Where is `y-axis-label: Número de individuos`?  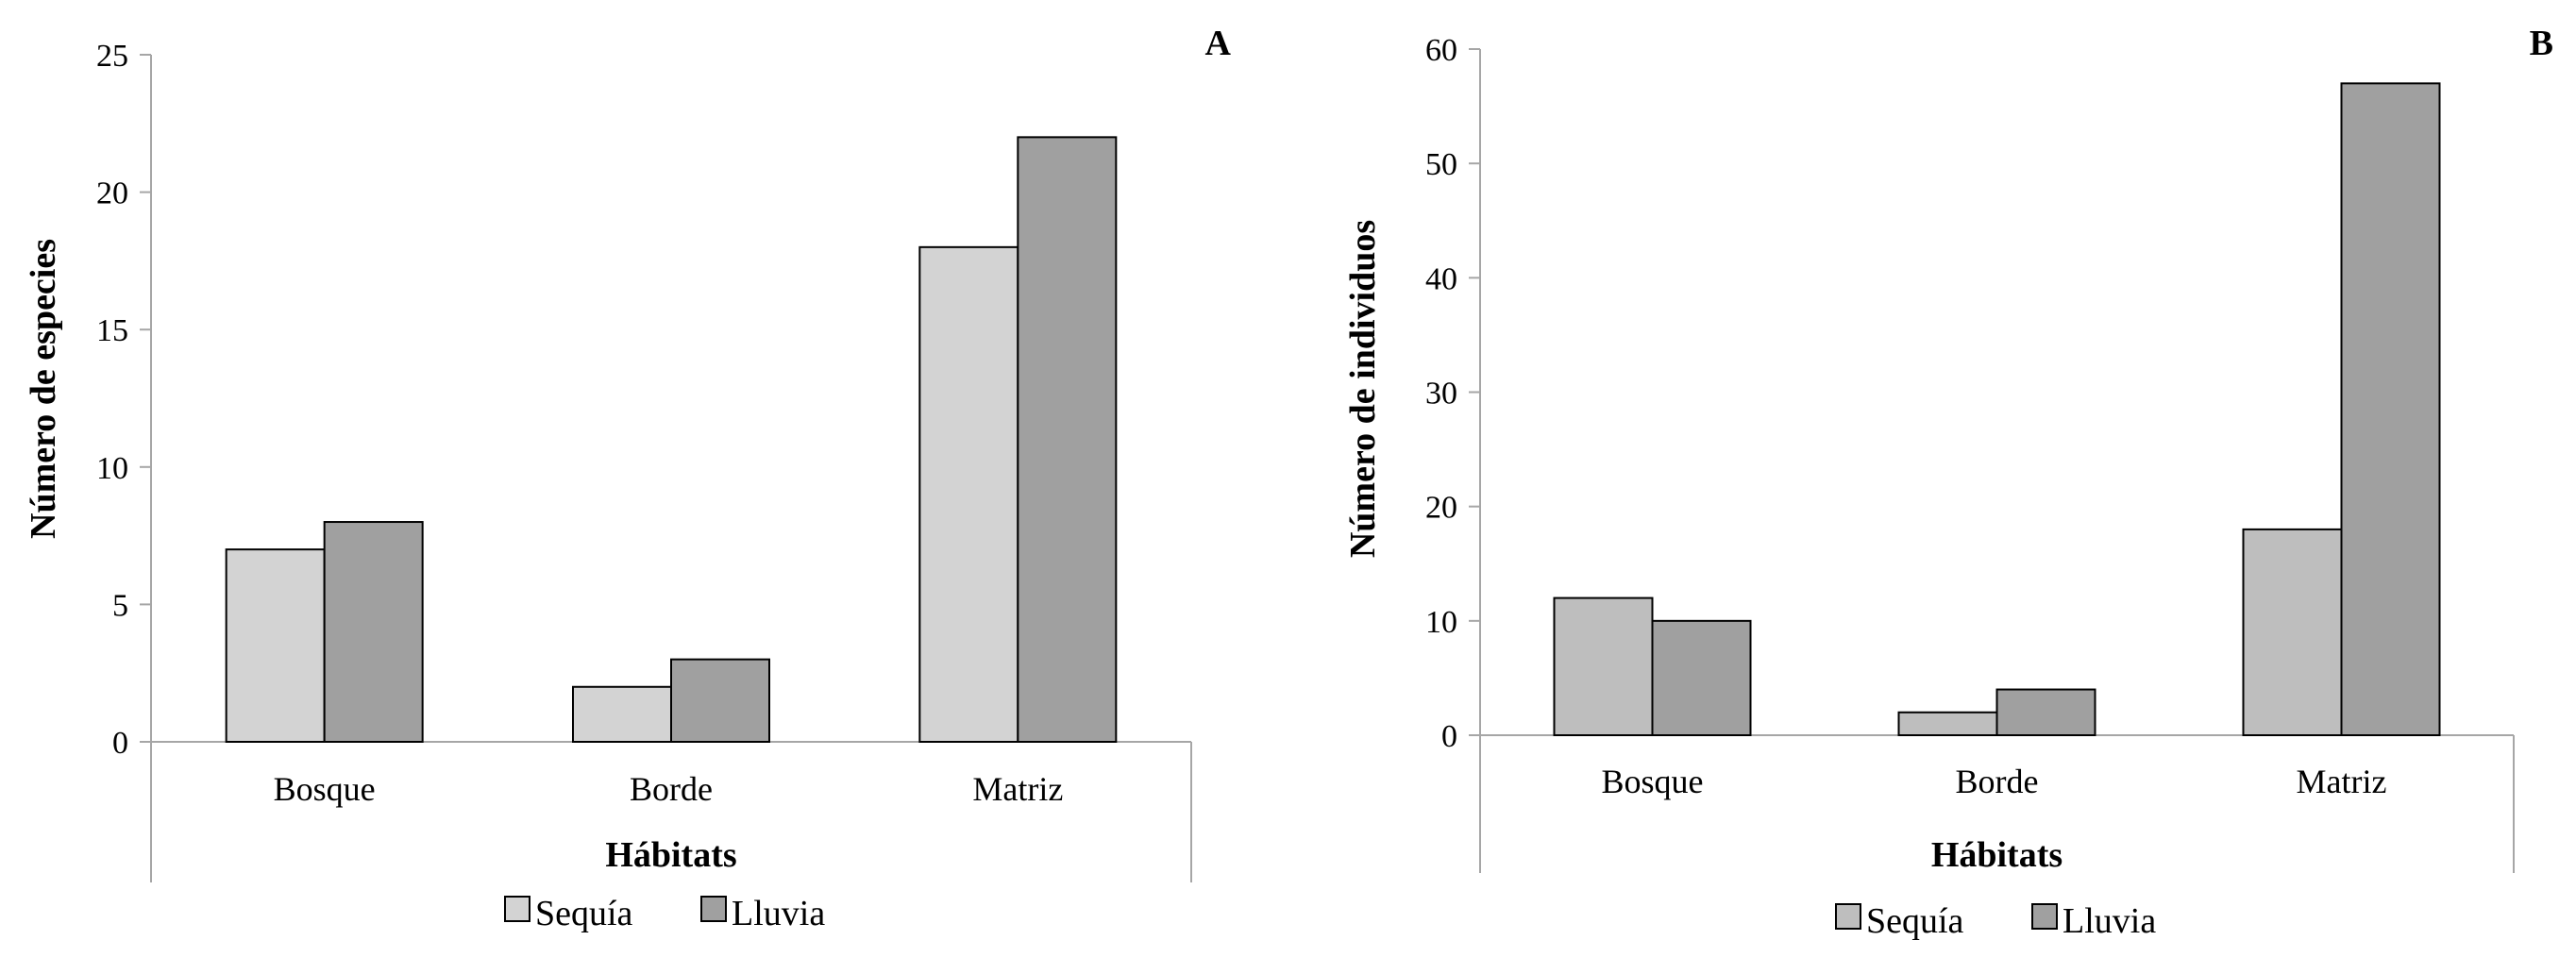 y-axis-label: Número de individuos is located at coordinates (1363, 389).